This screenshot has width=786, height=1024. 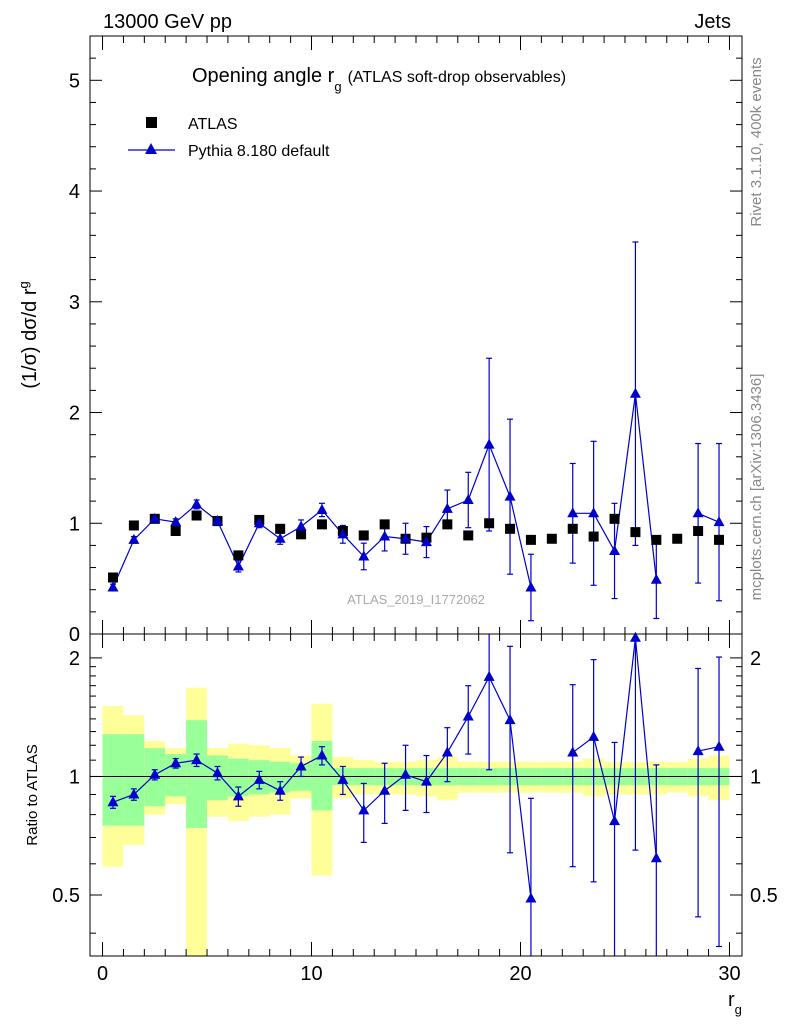 What do you see at coordinates (32, 794) in the screenshot?
I see `ratio-y-axis-label: Ratio to ATLAS` at bounding box center [32, 794].